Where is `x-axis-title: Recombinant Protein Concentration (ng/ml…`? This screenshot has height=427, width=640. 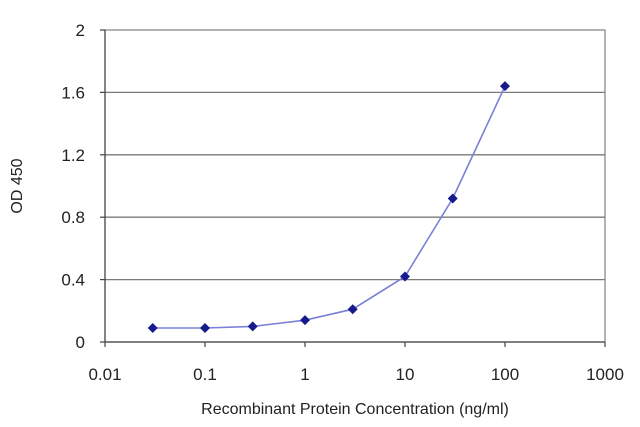
x-axis-title: Recombinant Protein Concentration (ng/ml… is located at coordinates (355, 409).